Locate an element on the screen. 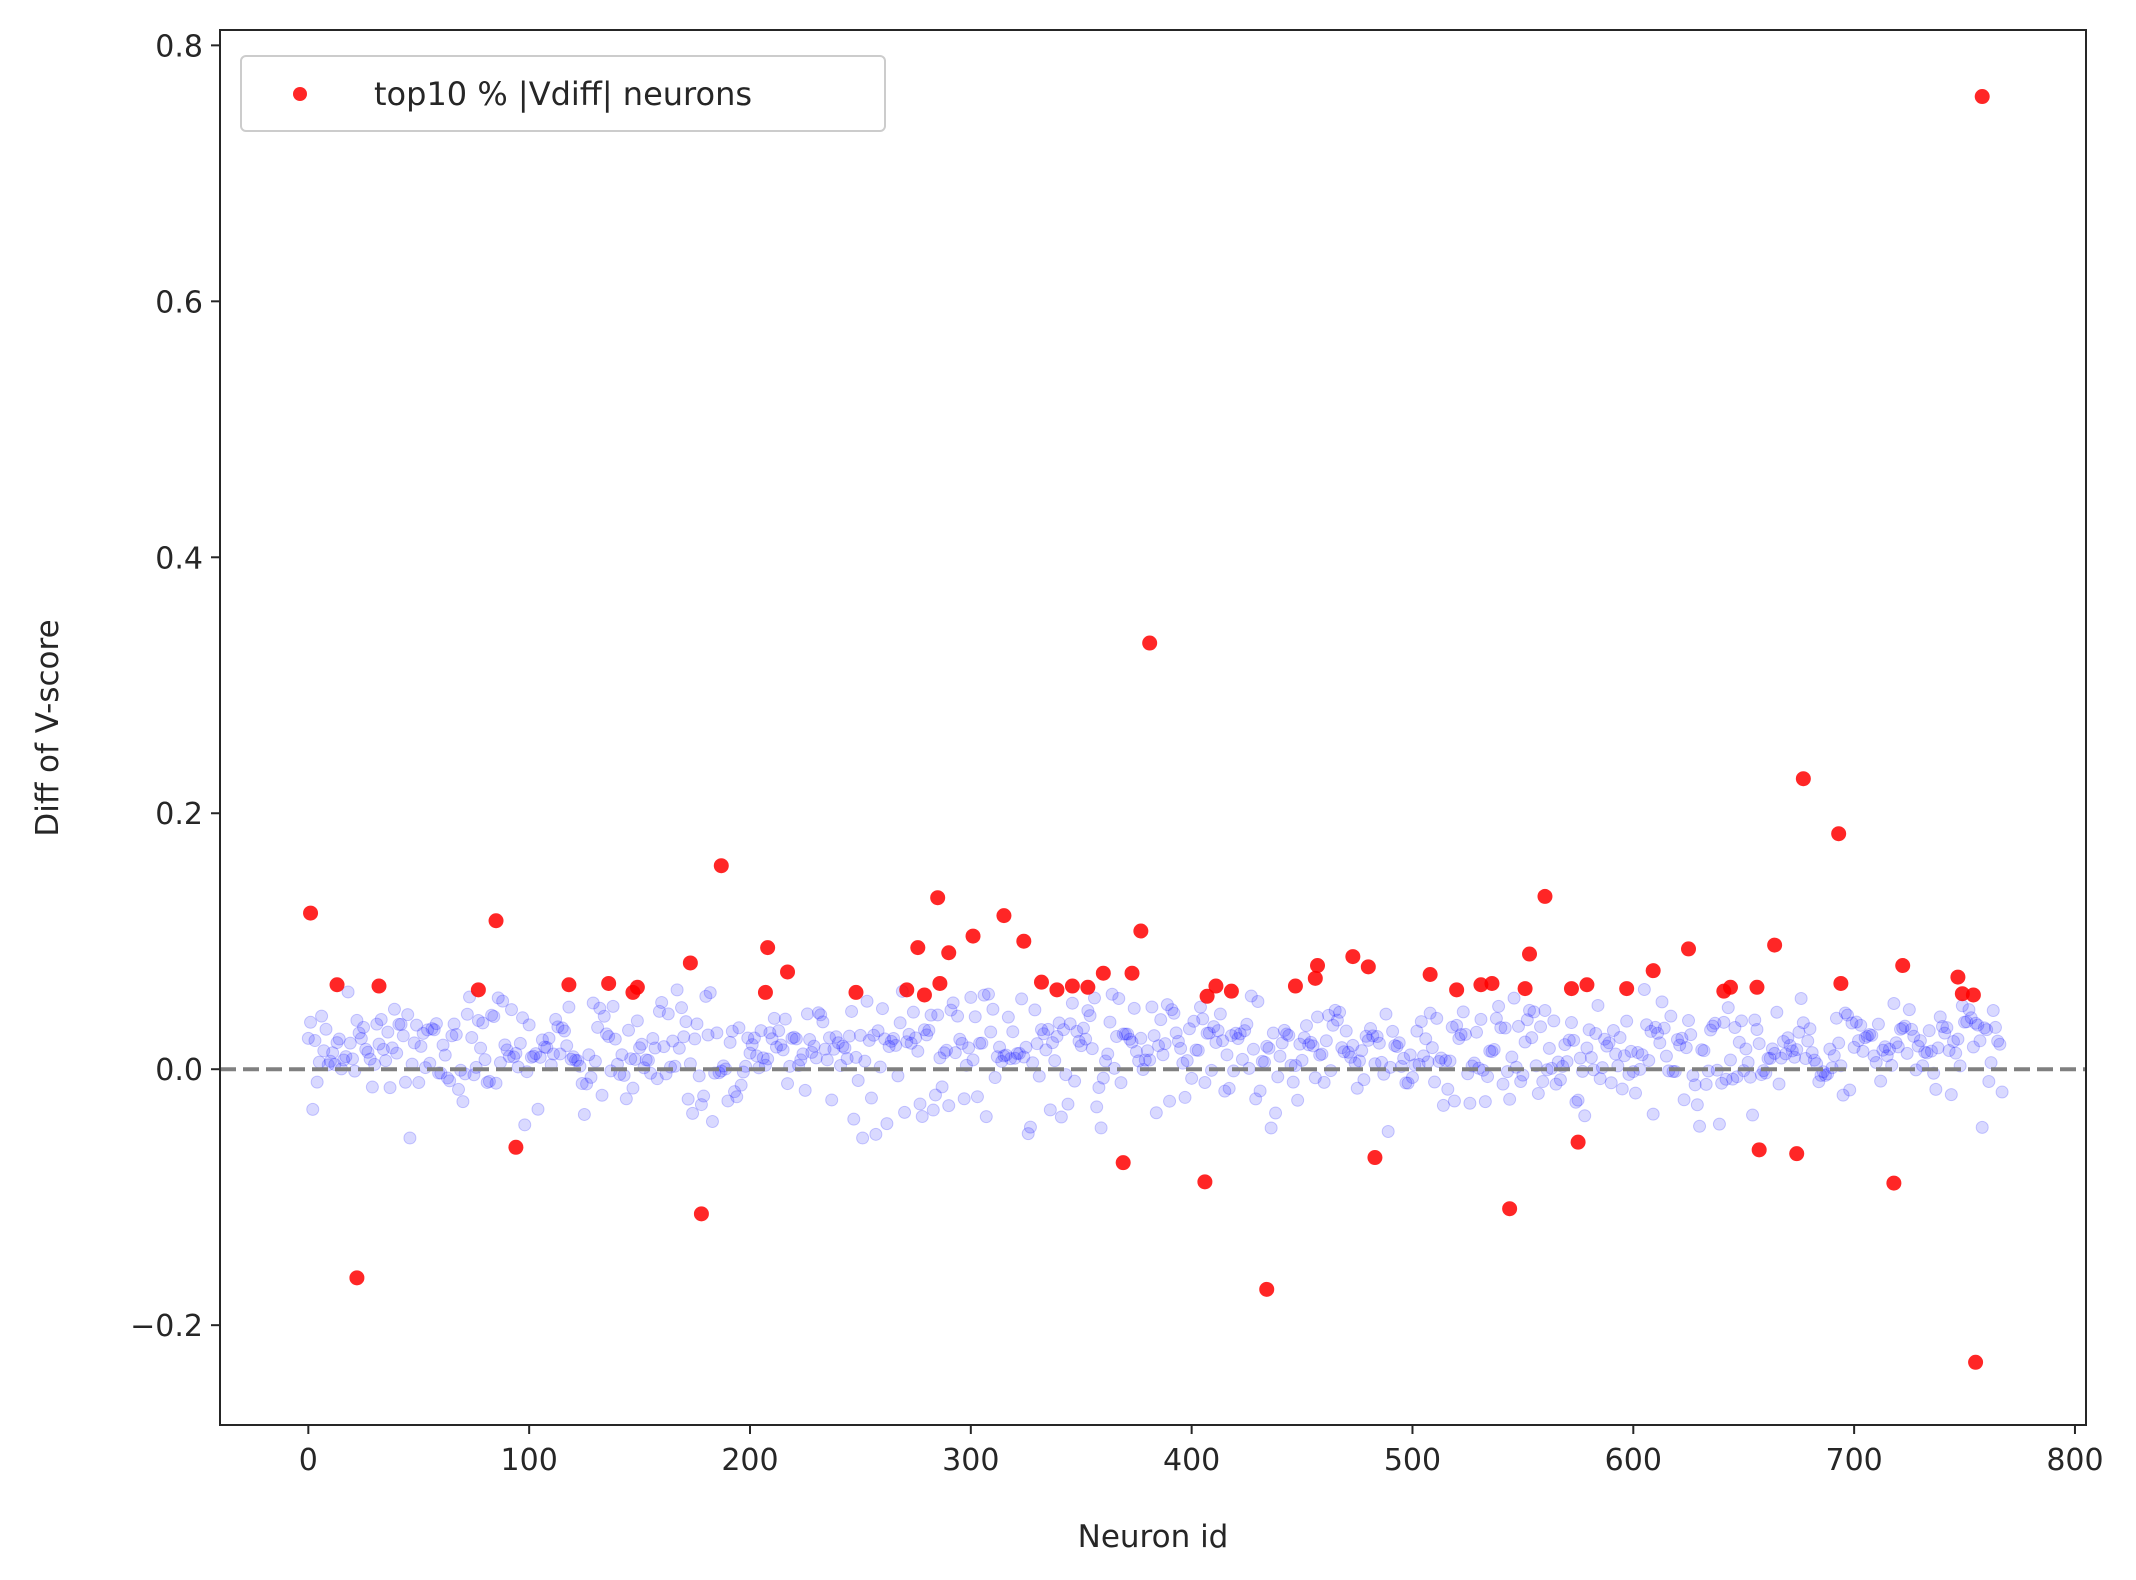 This screenshot has height=1580, width=2136. y-axis: −0.2 0.0 0.2 0.4 0.6 0.8 is located at coordinates (175, 686).